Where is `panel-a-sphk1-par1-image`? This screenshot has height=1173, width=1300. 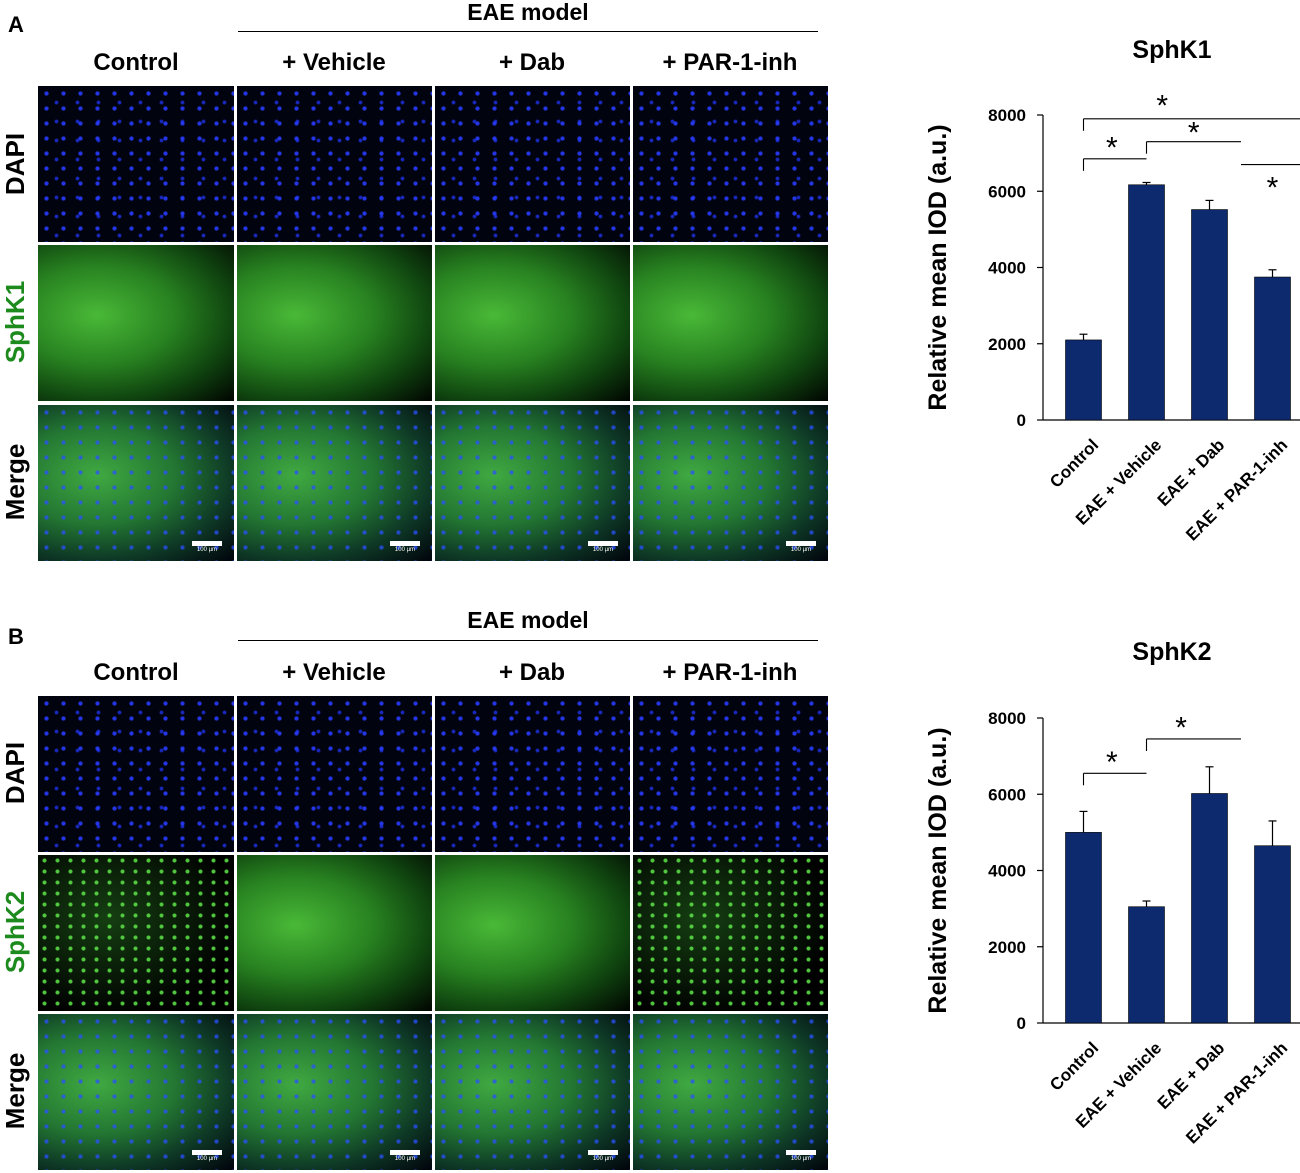
panel-a-sphk1-par1-image is located at coordinates (730, 323).